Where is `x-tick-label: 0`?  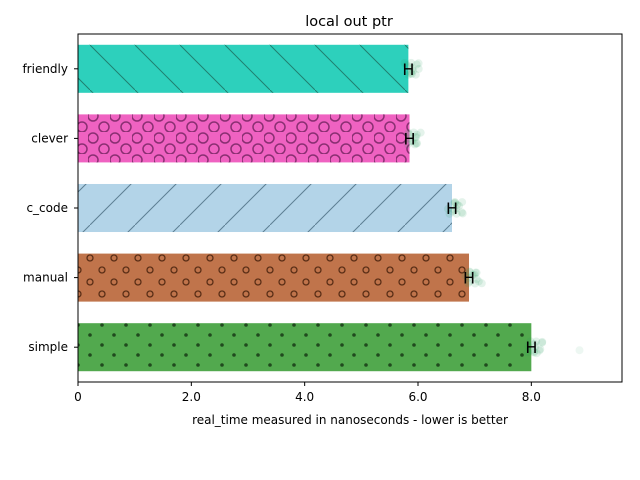 x-tick-label: 0 is located at coordinates (78, 397).